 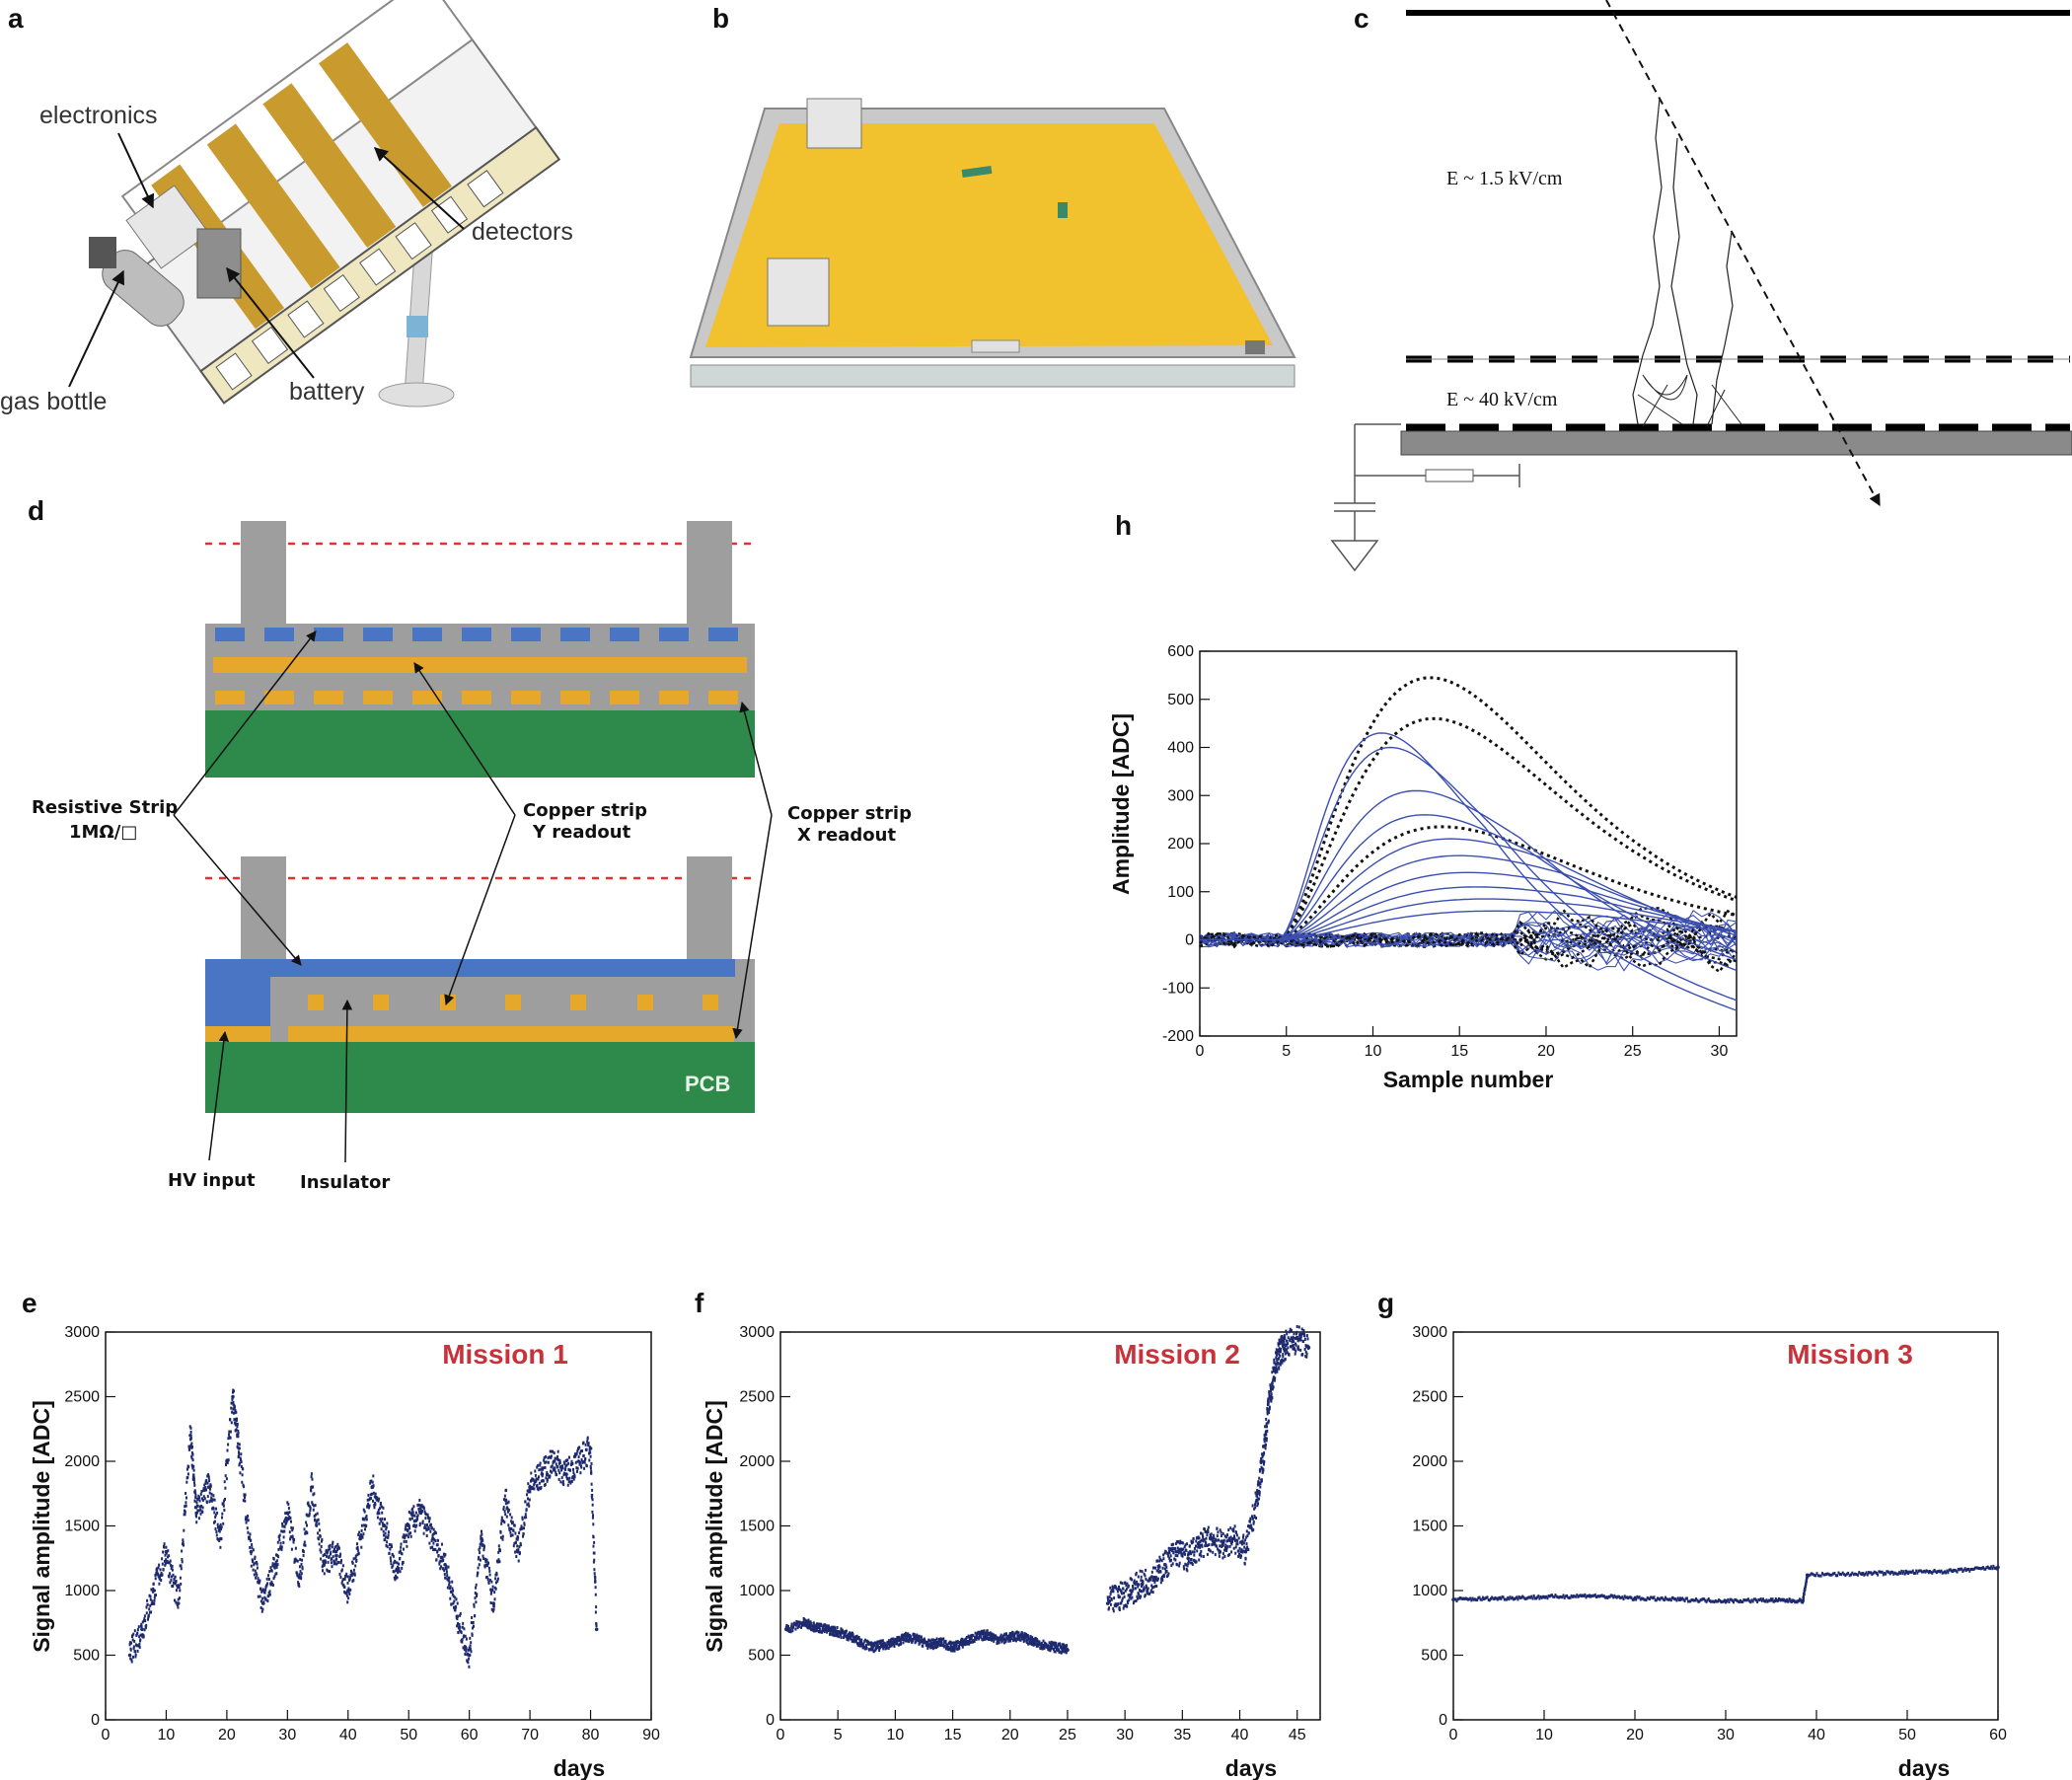 What do you see at coordinates (86, 1656) in the screenshot?
I see `y-tick-label: 500` at bounding box center [86, 1656].